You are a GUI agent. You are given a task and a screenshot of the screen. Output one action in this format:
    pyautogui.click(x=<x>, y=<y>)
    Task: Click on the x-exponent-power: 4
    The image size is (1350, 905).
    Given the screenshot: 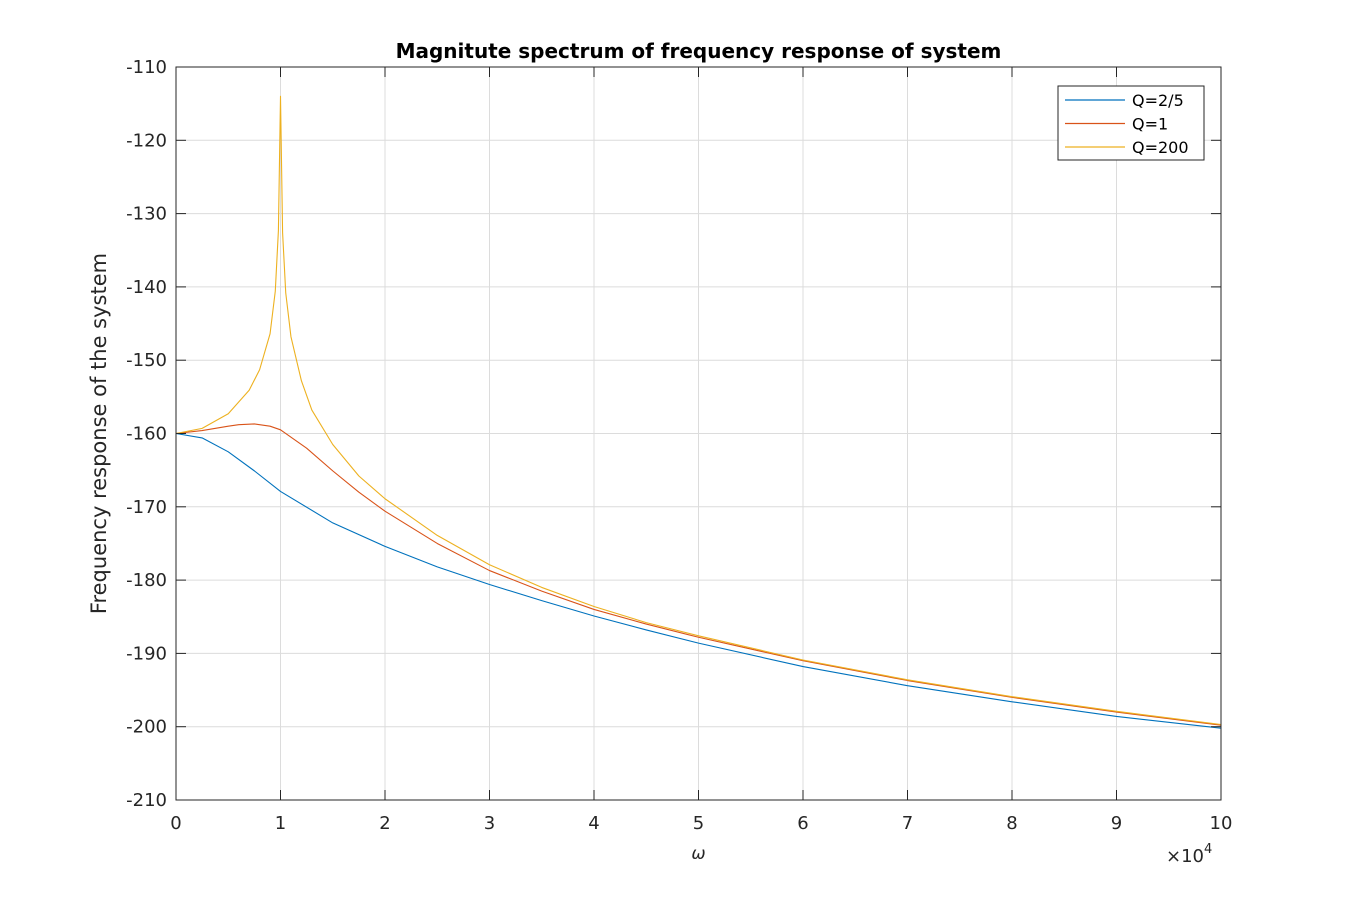 What is the action you would take?
    pyautogui.click(x=1208, y=849)
    